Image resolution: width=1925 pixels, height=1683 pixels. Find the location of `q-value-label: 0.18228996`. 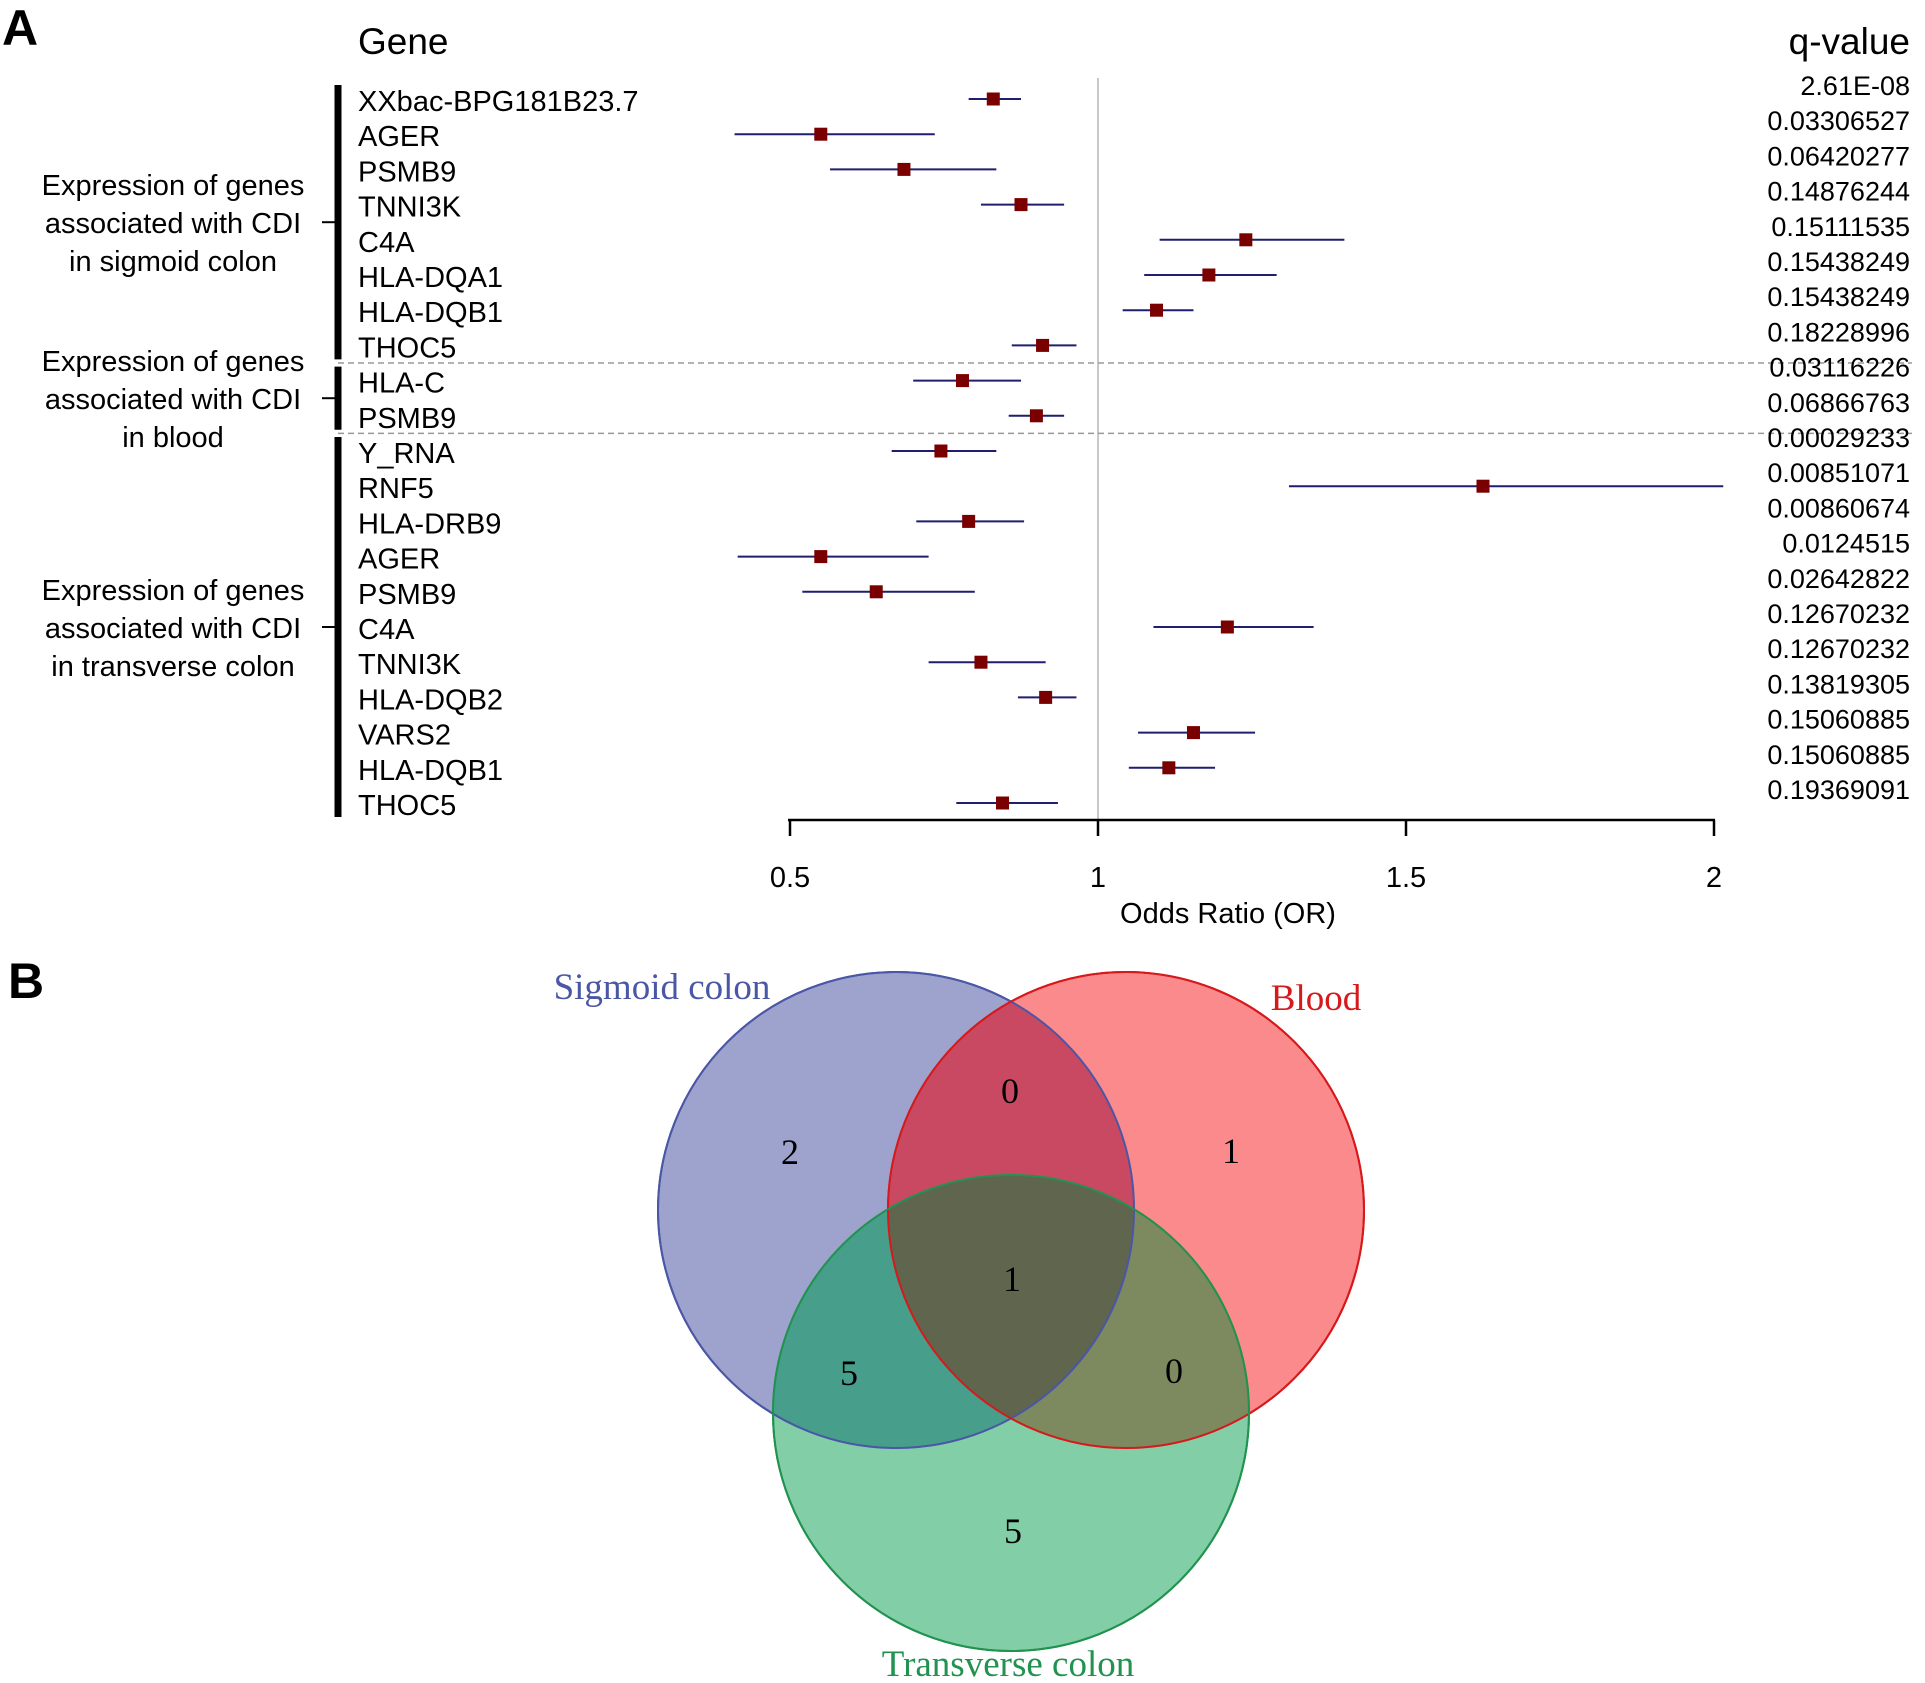

q-value-label: 0.18228996 is located at coordinates (1838, 332).